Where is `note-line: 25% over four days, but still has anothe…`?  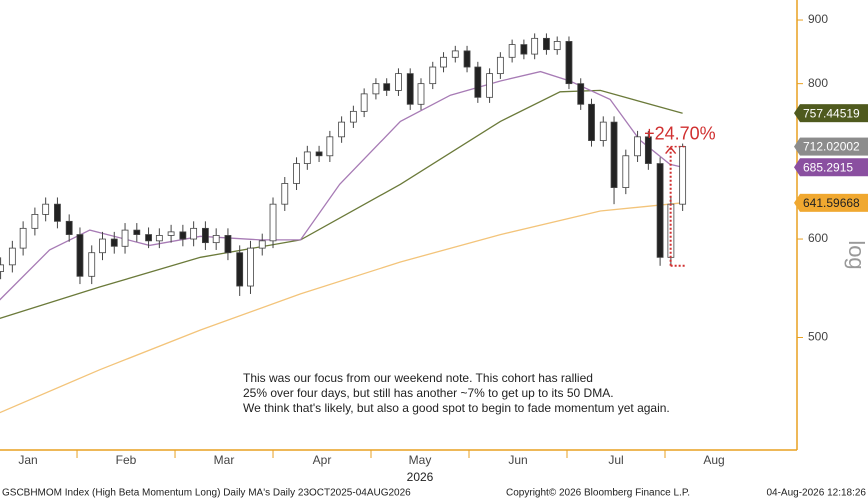
note-line: 25% over four days, but still has anothe… is located at coordinates (428, 393).